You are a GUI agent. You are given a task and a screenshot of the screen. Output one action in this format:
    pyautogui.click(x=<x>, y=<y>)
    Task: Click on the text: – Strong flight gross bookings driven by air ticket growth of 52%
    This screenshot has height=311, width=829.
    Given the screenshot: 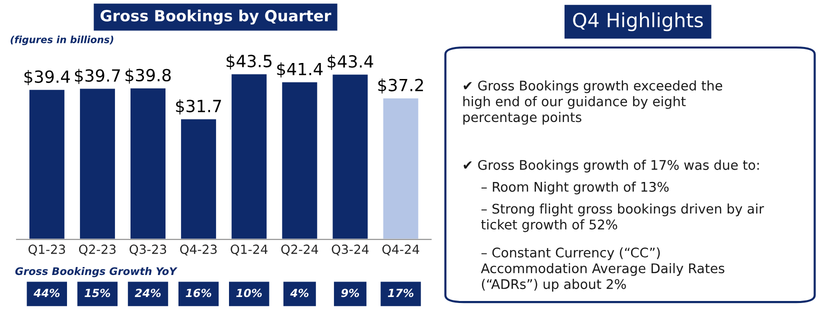 What is the action you would take?
    pyautogui.click(x=622, y=218)
    